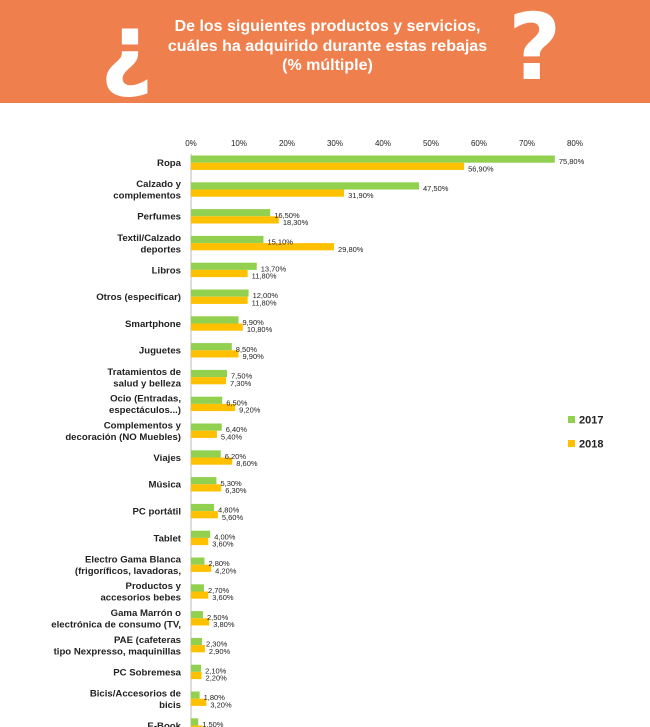  I want to click on category-label: espectáculos...), so click(145, 410).